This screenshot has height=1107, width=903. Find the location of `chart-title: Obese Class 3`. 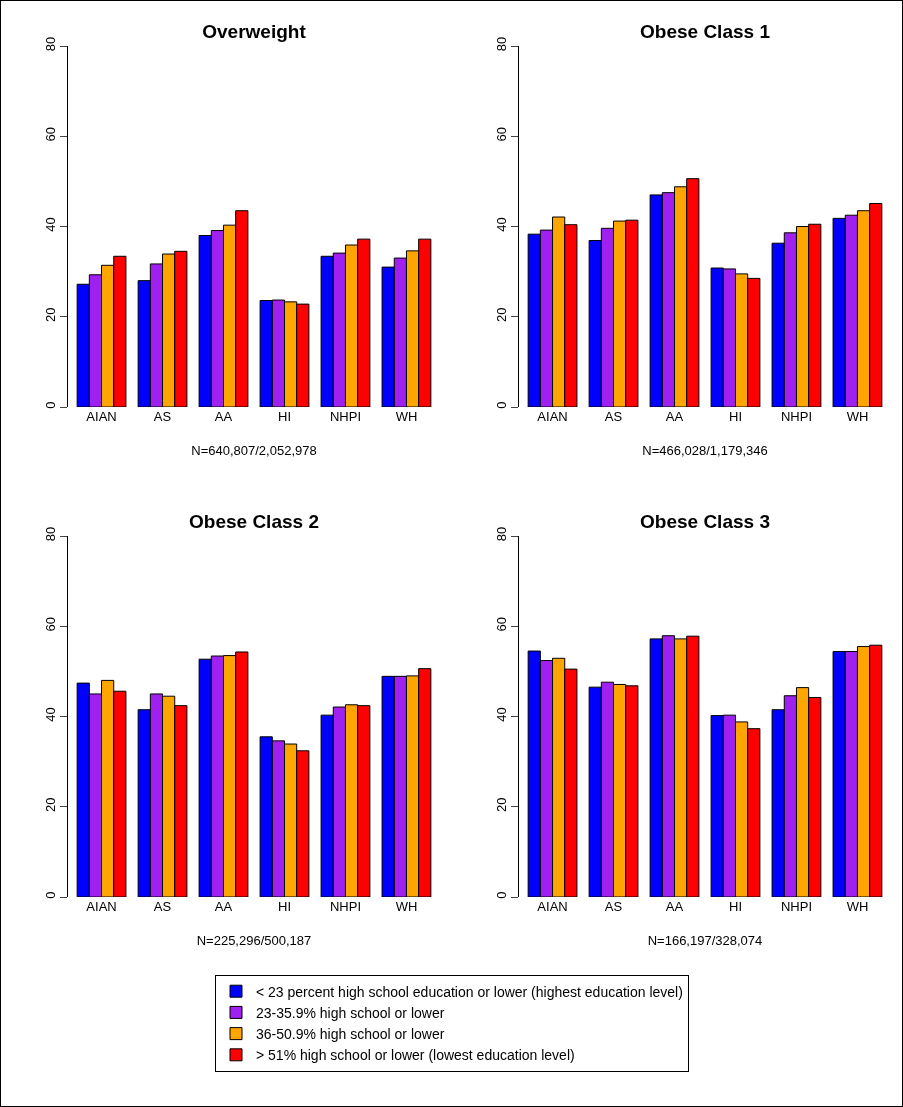

chart-title: Obese Class 3 is located at coordinates (705, 521).